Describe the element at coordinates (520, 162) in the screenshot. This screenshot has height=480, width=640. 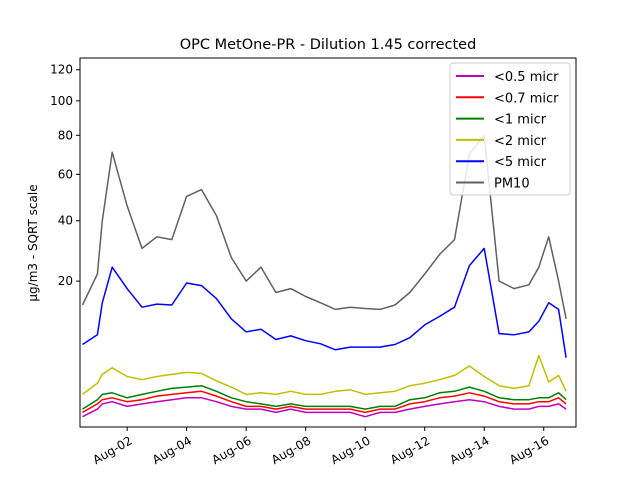
I see `legend-label: <5 micr` at that location.